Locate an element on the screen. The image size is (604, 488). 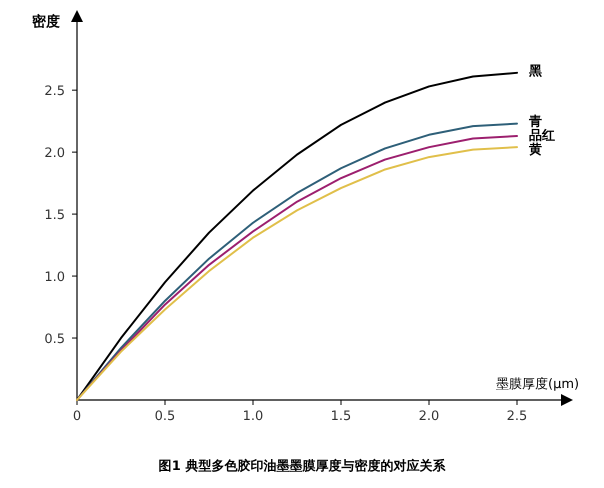
x-tick-label: 0 is located at coordinates (77, 416).